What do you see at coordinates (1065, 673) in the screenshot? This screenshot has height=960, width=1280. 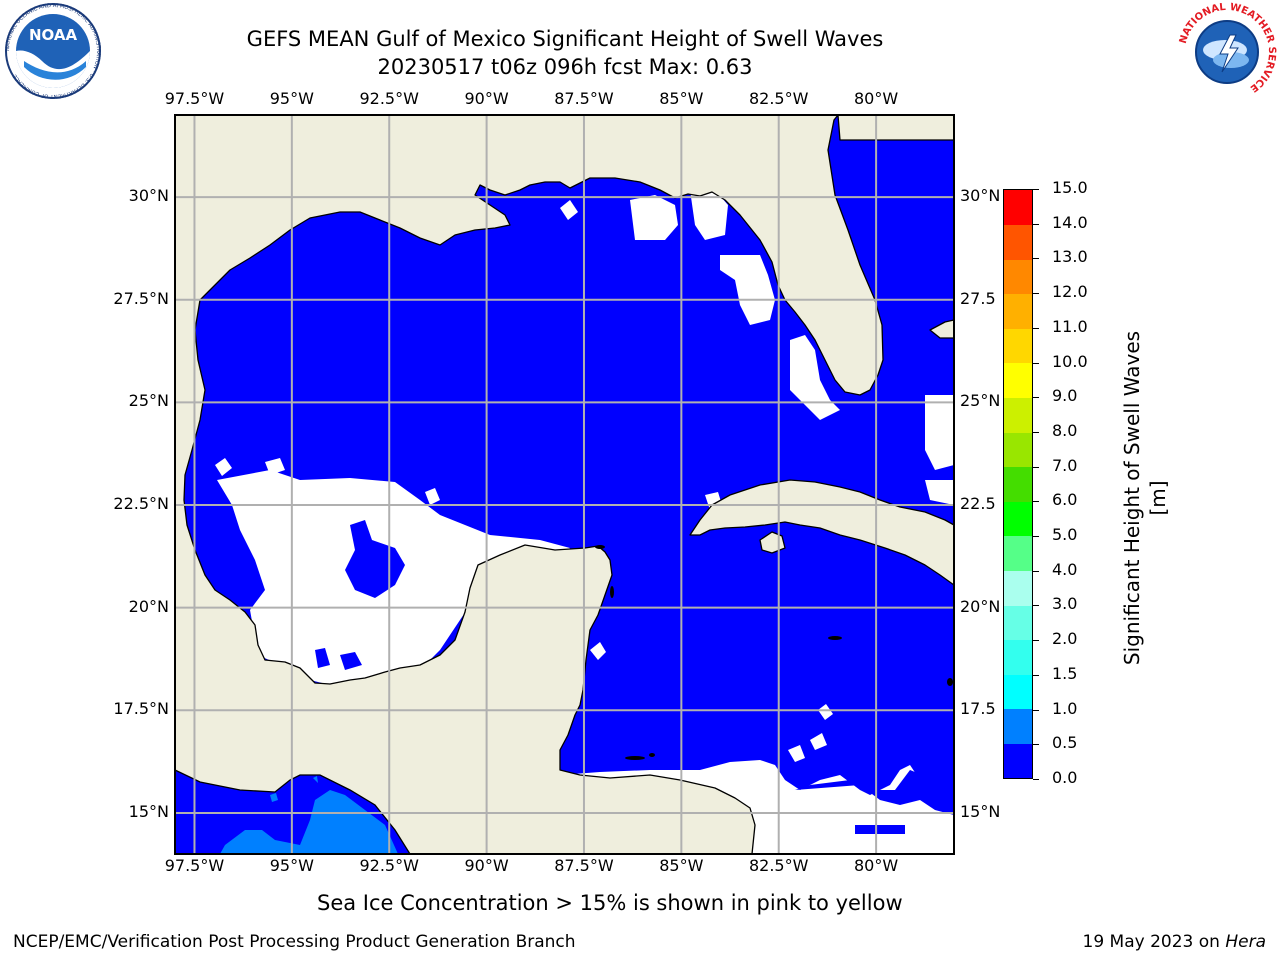 I see `colorbar-tick-label: 1.5` at bounding box center [1065, 673].